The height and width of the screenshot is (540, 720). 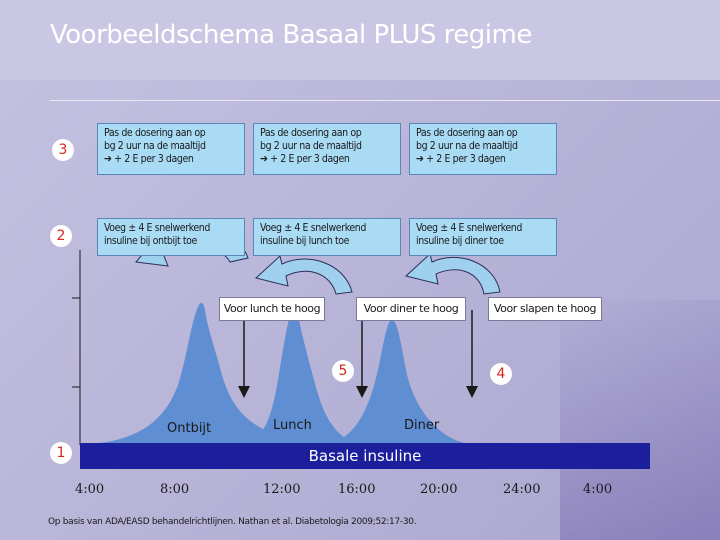 What do you see at coordinates (300, 375) in the screenshot?
I see `peak-lunch` at bounding box center [300, 375].